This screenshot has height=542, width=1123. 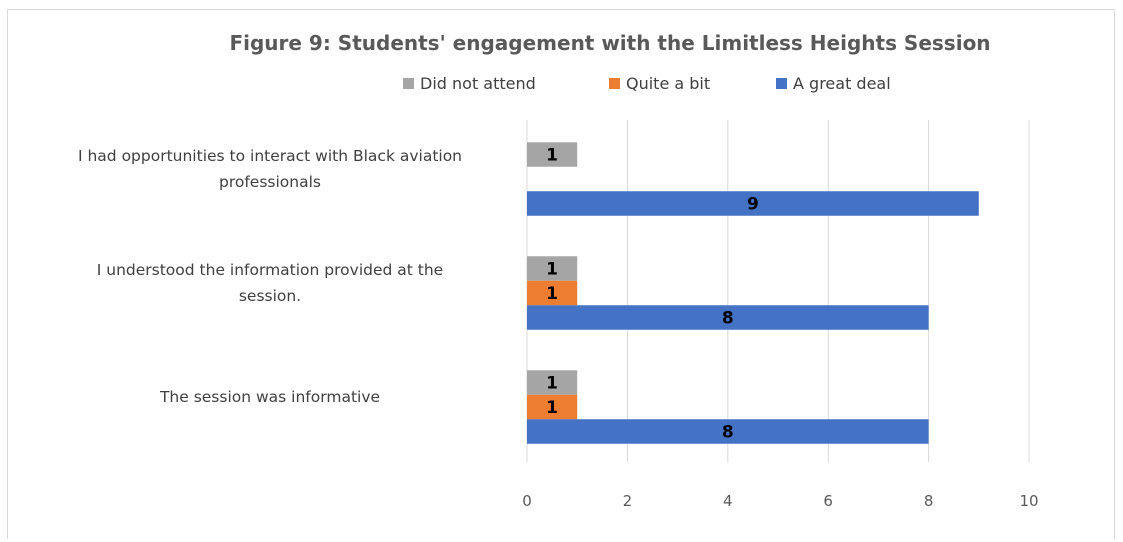 I want to click on x-axis-tick-labels: 0 2 4 6 8 10, so click(x=780, y=501).